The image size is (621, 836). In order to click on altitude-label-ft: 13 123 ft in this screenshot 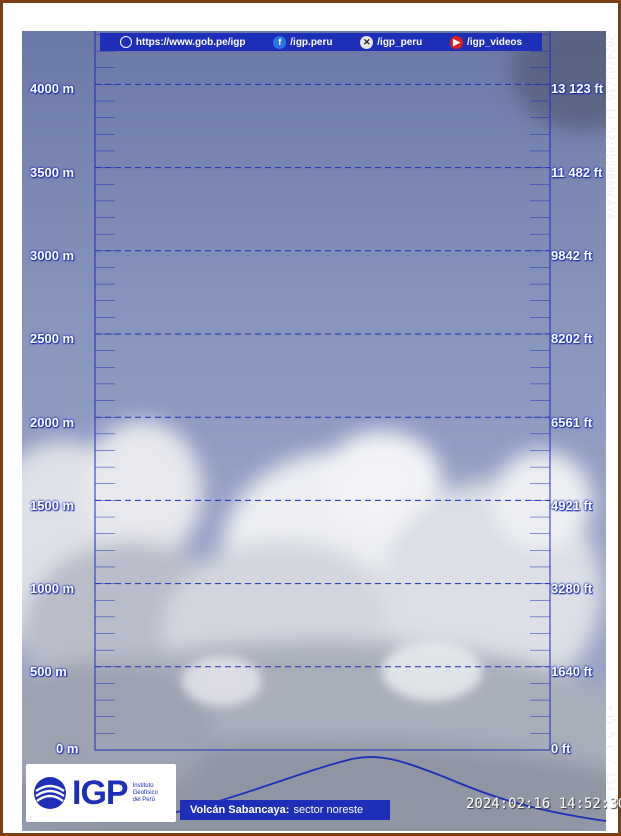, I will do `click(577, 88)`.